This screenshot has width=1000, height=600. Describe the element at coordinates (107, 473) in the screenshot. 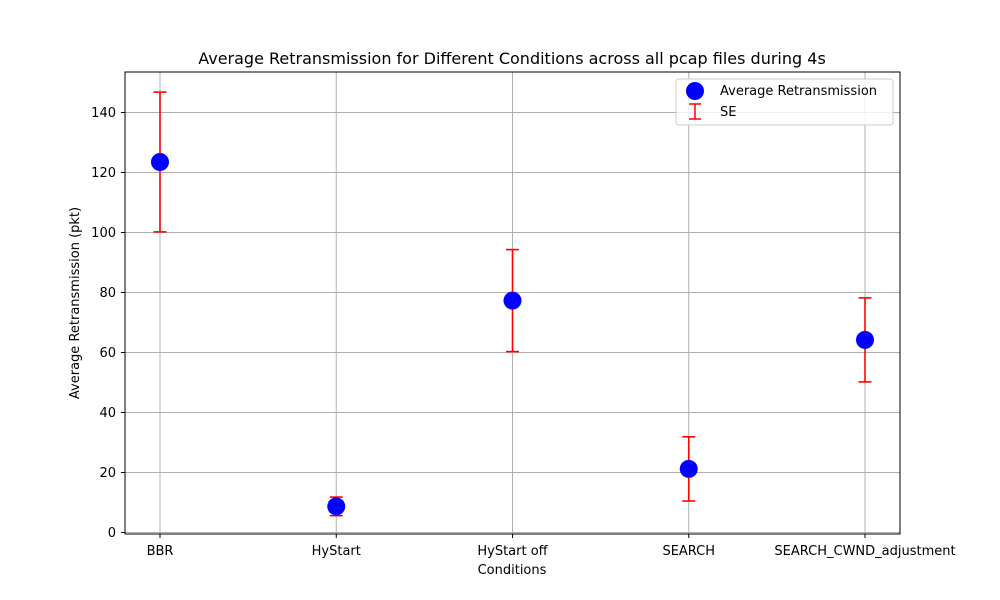

I see `y-tick-label-20: 20` at that location.